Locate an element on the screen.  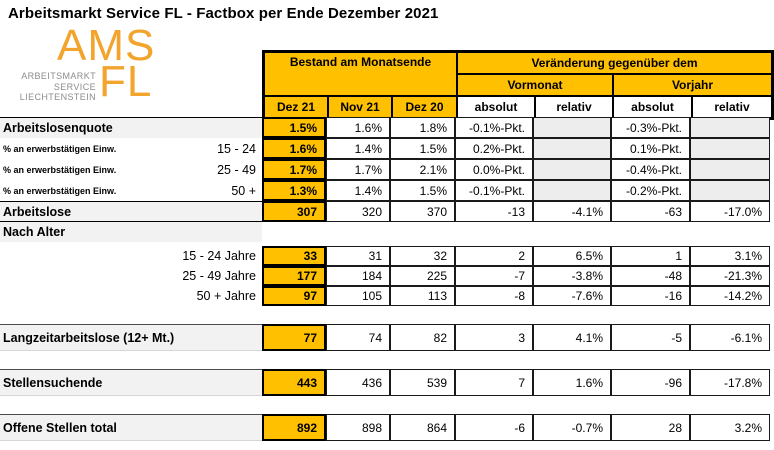
header-vorjahr-relativ: relativ is located at coordinates (732, 107).